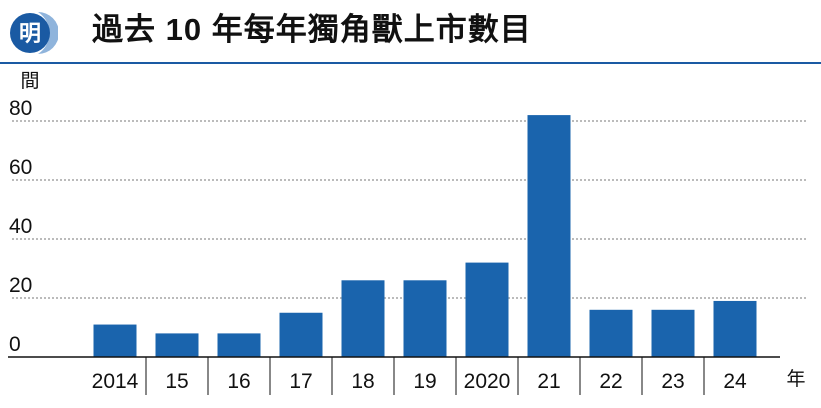 The height and width of the screenshot is (408, 821). What do you see at coordinates (487, 309) in the screenshot?
I see `bar-2020` at bounding box center [487, 309].